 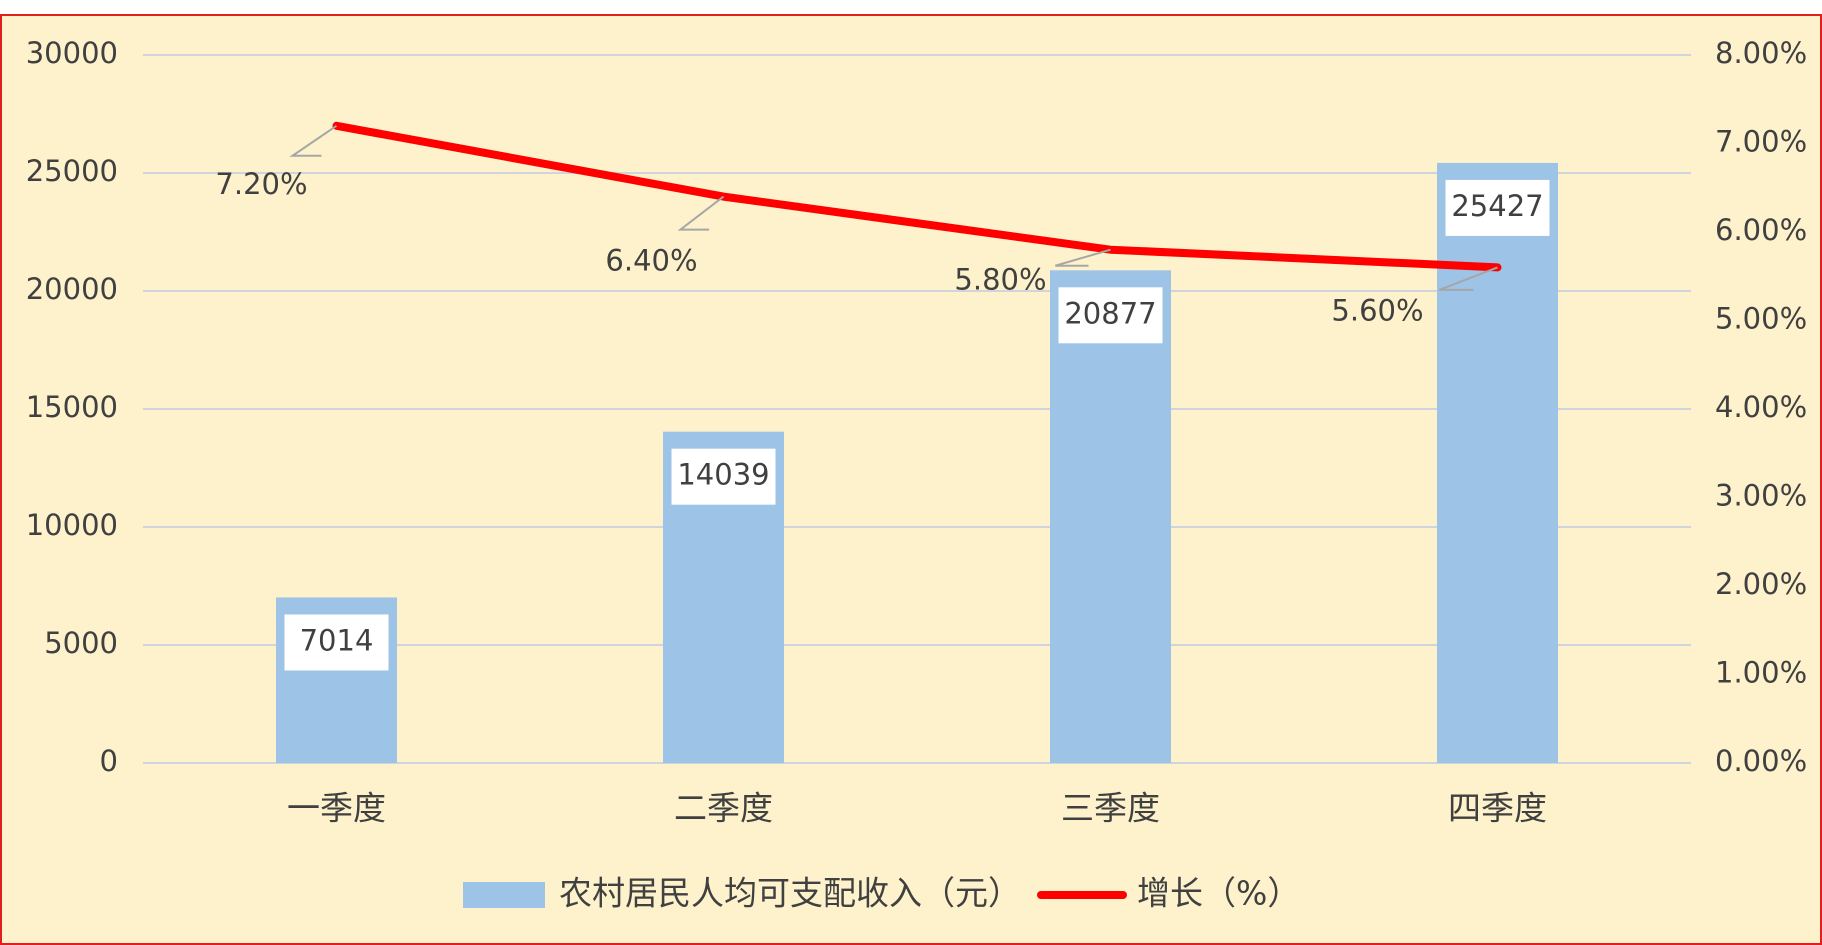 I want to click on y2-tick-label: 1.00%, so click(x=1761, y=673).